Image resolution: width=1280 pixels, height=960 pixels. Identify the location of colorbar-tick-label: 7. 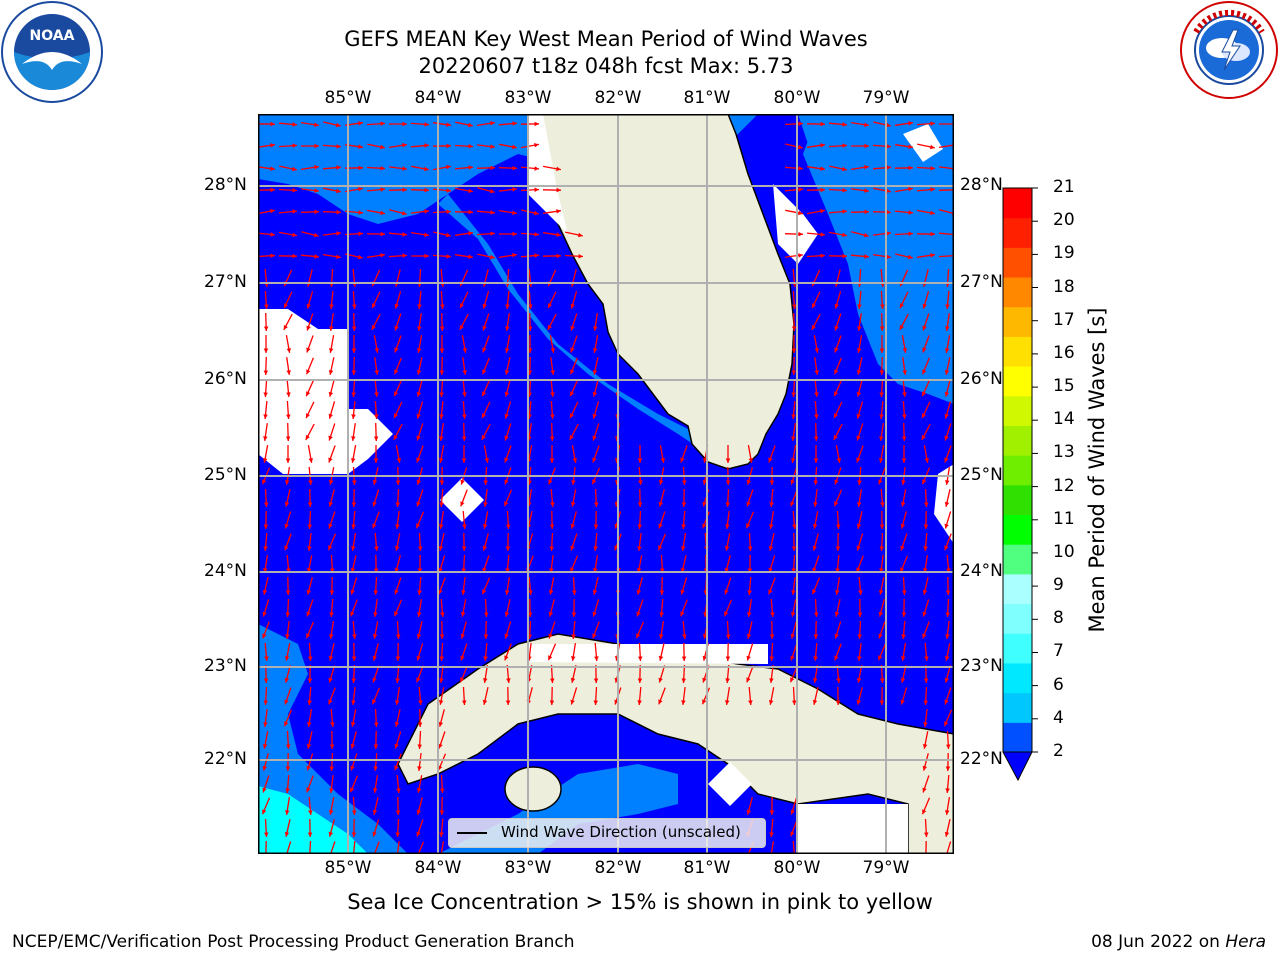
(1058, 651).